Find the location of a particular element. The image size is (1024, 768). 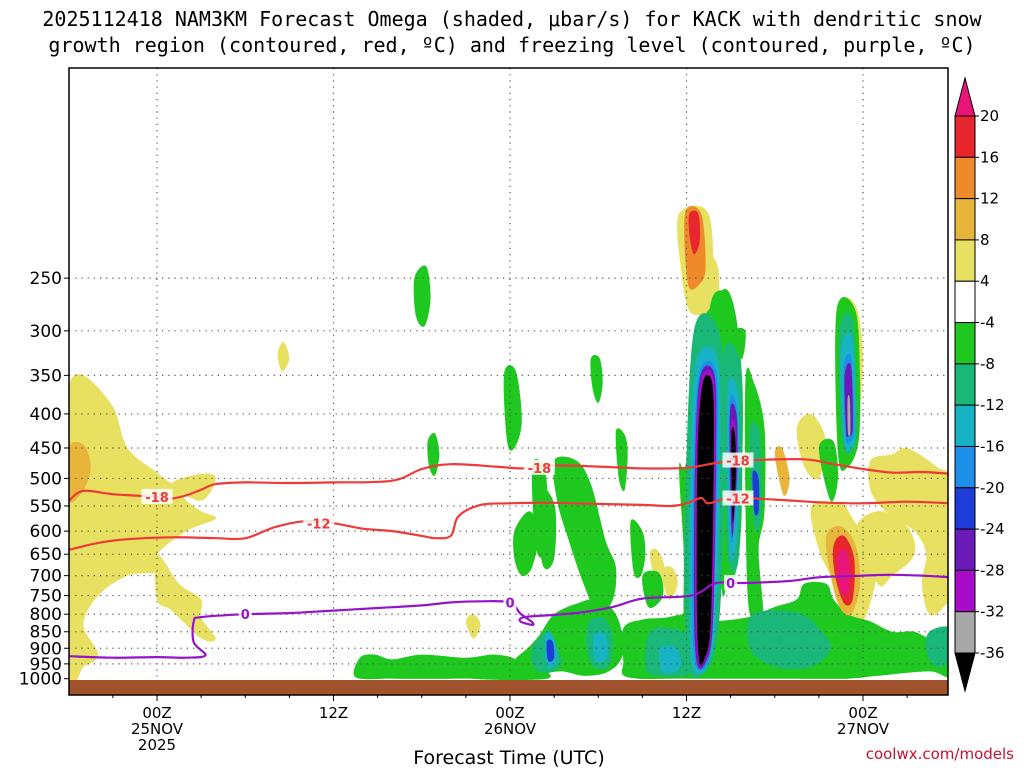

y-tick-label-250: 250 is located at coordinates (46, 279).